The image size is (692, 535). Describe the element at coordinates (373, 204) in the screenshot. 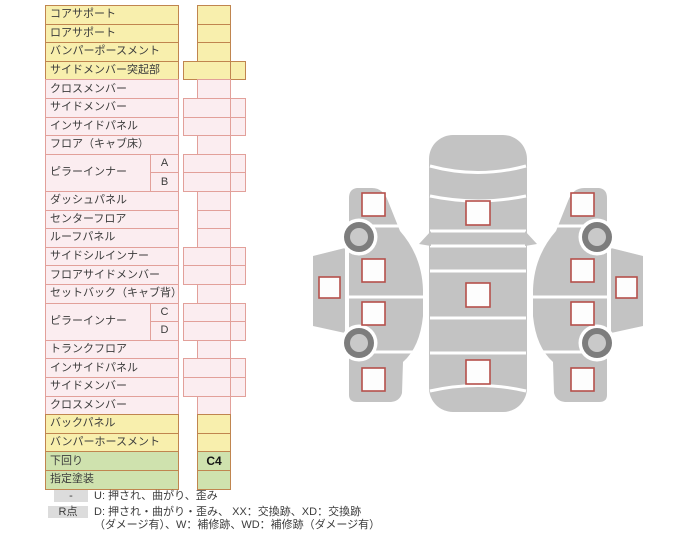

I see `damage-box-left-front` at that location.